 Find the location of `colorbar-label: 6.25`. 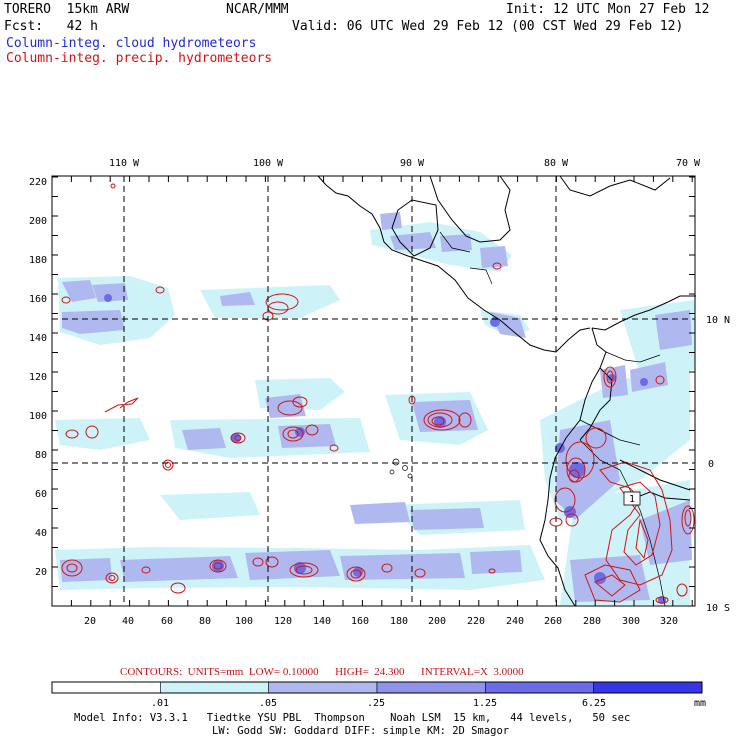

colorbar-label: 6.25 is located at coordinates (594, 703).